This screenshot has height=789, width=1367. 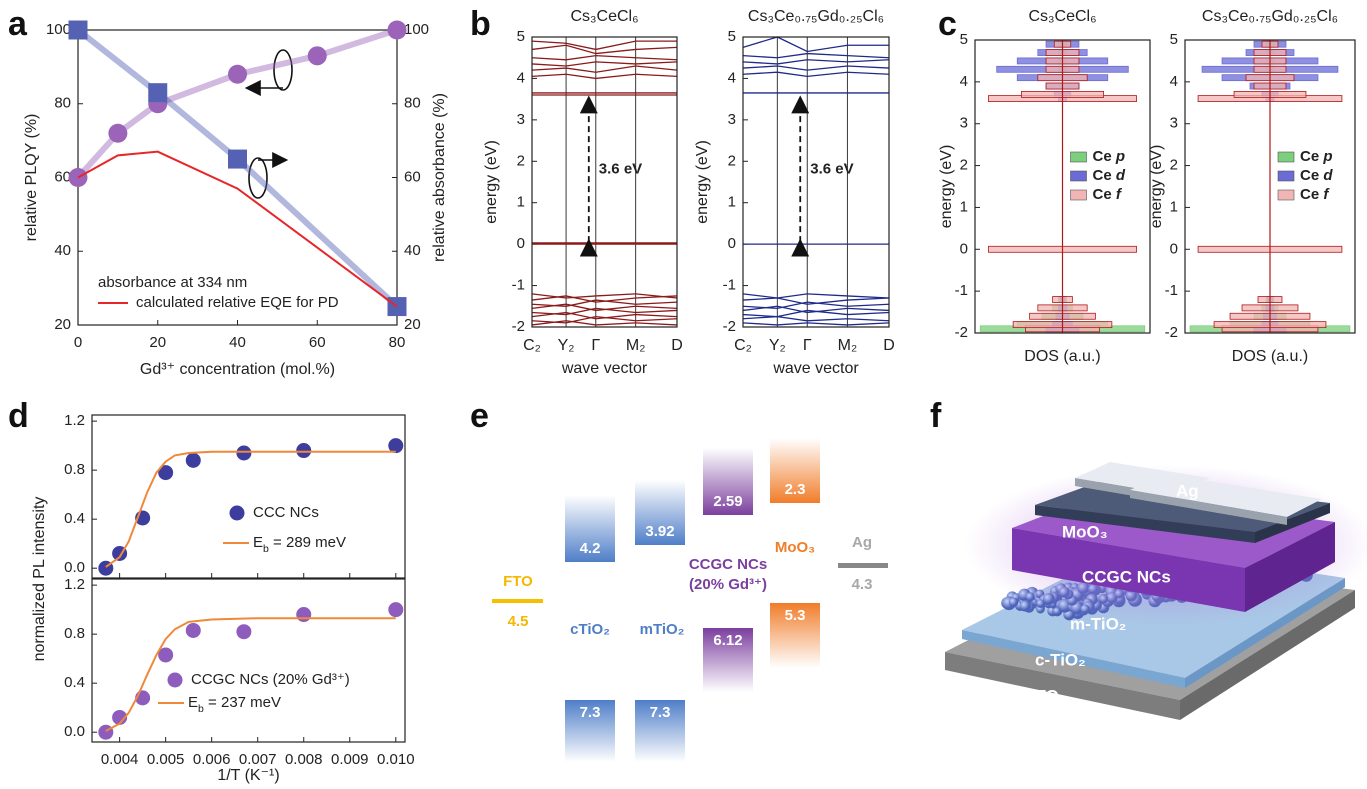 I want to click on y-tick-label: 3, so click(x=964, y=123).